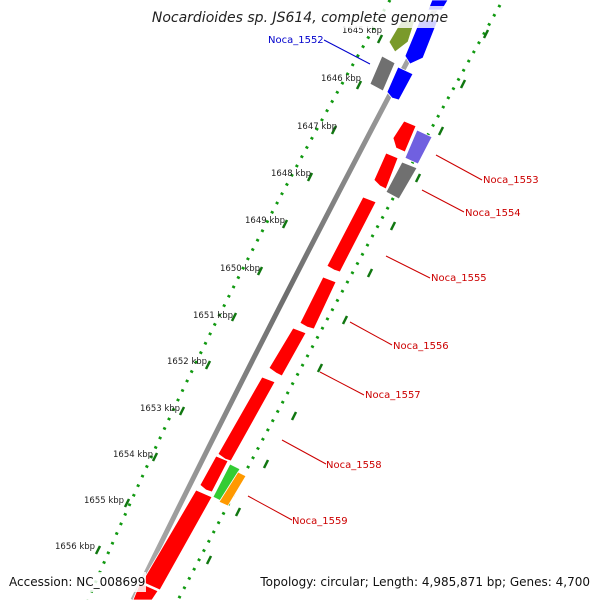 This screenshot has width=600, height=600. What do you see at coordinates (265, 221) in the screenshot?
I see `kbp-label: 1649 kbp` at bounding box center [265, 221].